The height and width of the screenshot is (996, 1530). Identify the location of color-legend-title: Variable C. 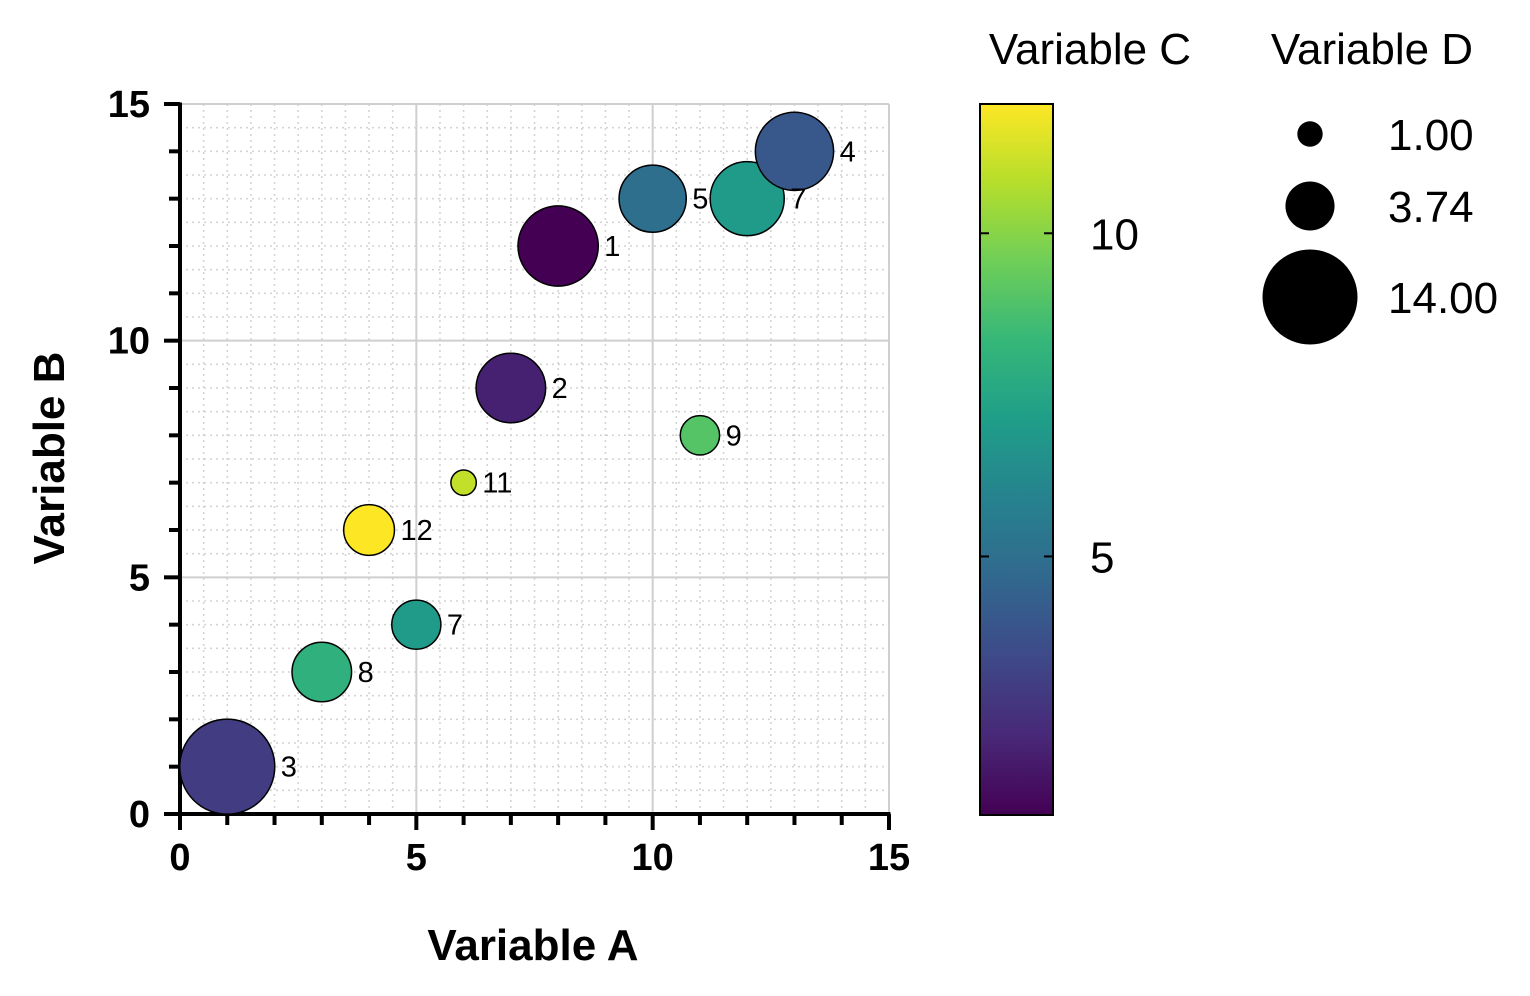
(1090, 49).